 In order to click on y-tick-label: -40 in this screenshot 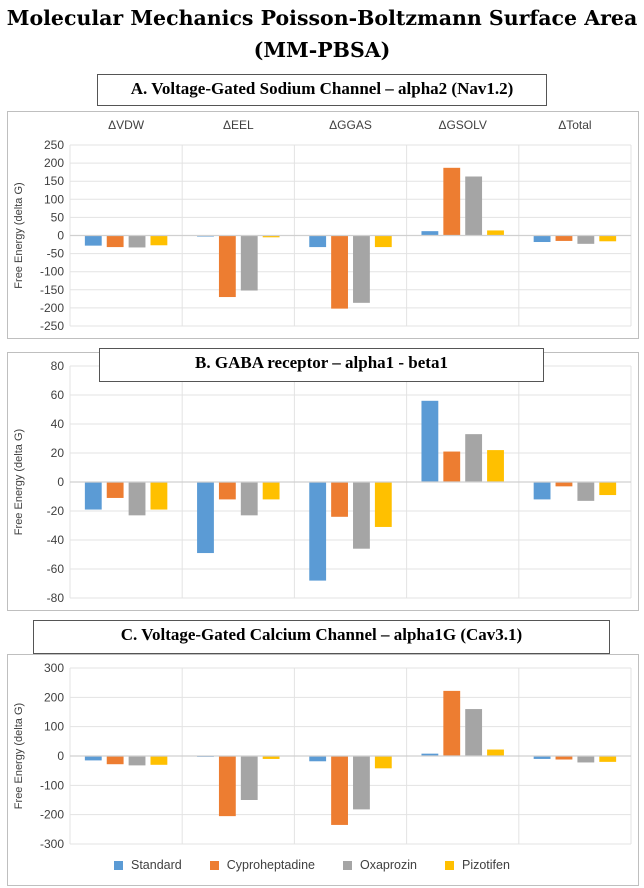, I will do `click(56, 540)`.